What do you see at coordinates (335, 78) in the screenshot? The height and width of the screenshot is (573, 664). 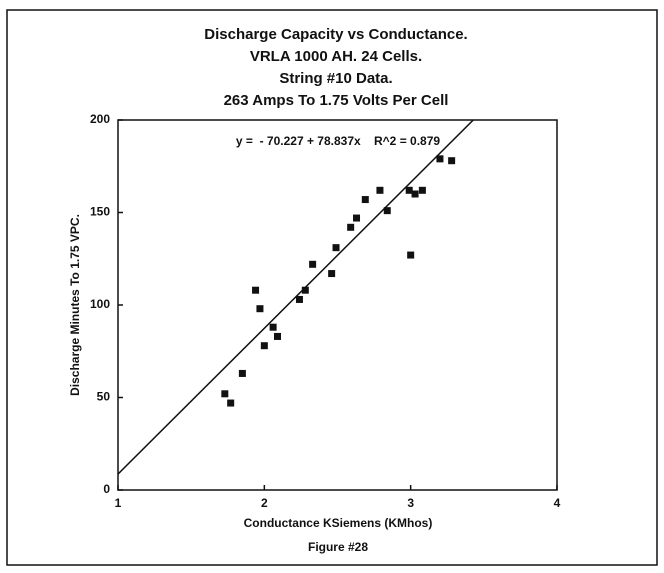 I see `chart-title: String #10 Data.` at bounding box center [335, 78].